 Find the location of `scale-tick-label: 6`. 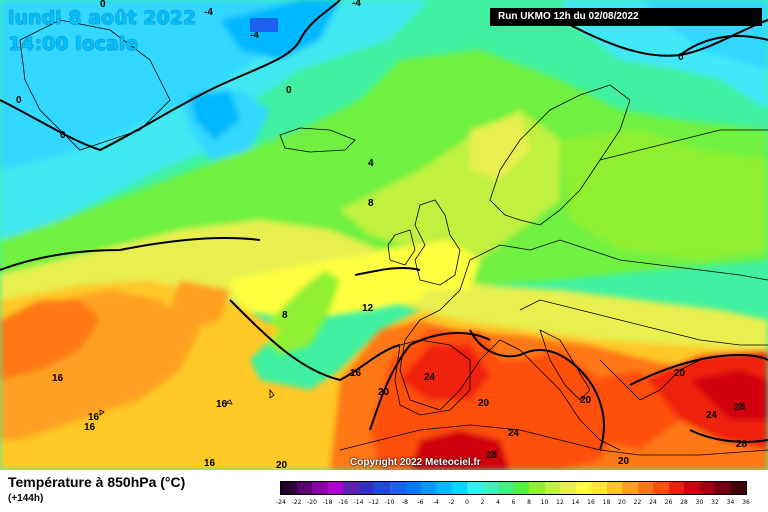

scale-tick-label: 6 is located at coordinates (513, 502).